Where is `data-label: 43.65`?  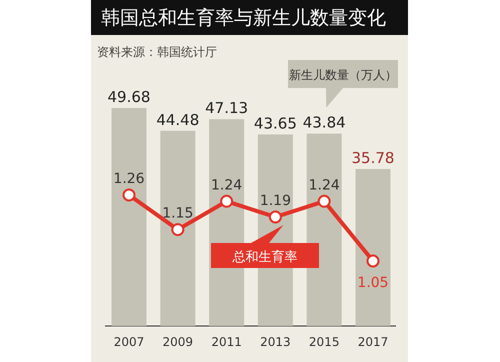
data-label: 43.65 is located at coordinates (275, 123).